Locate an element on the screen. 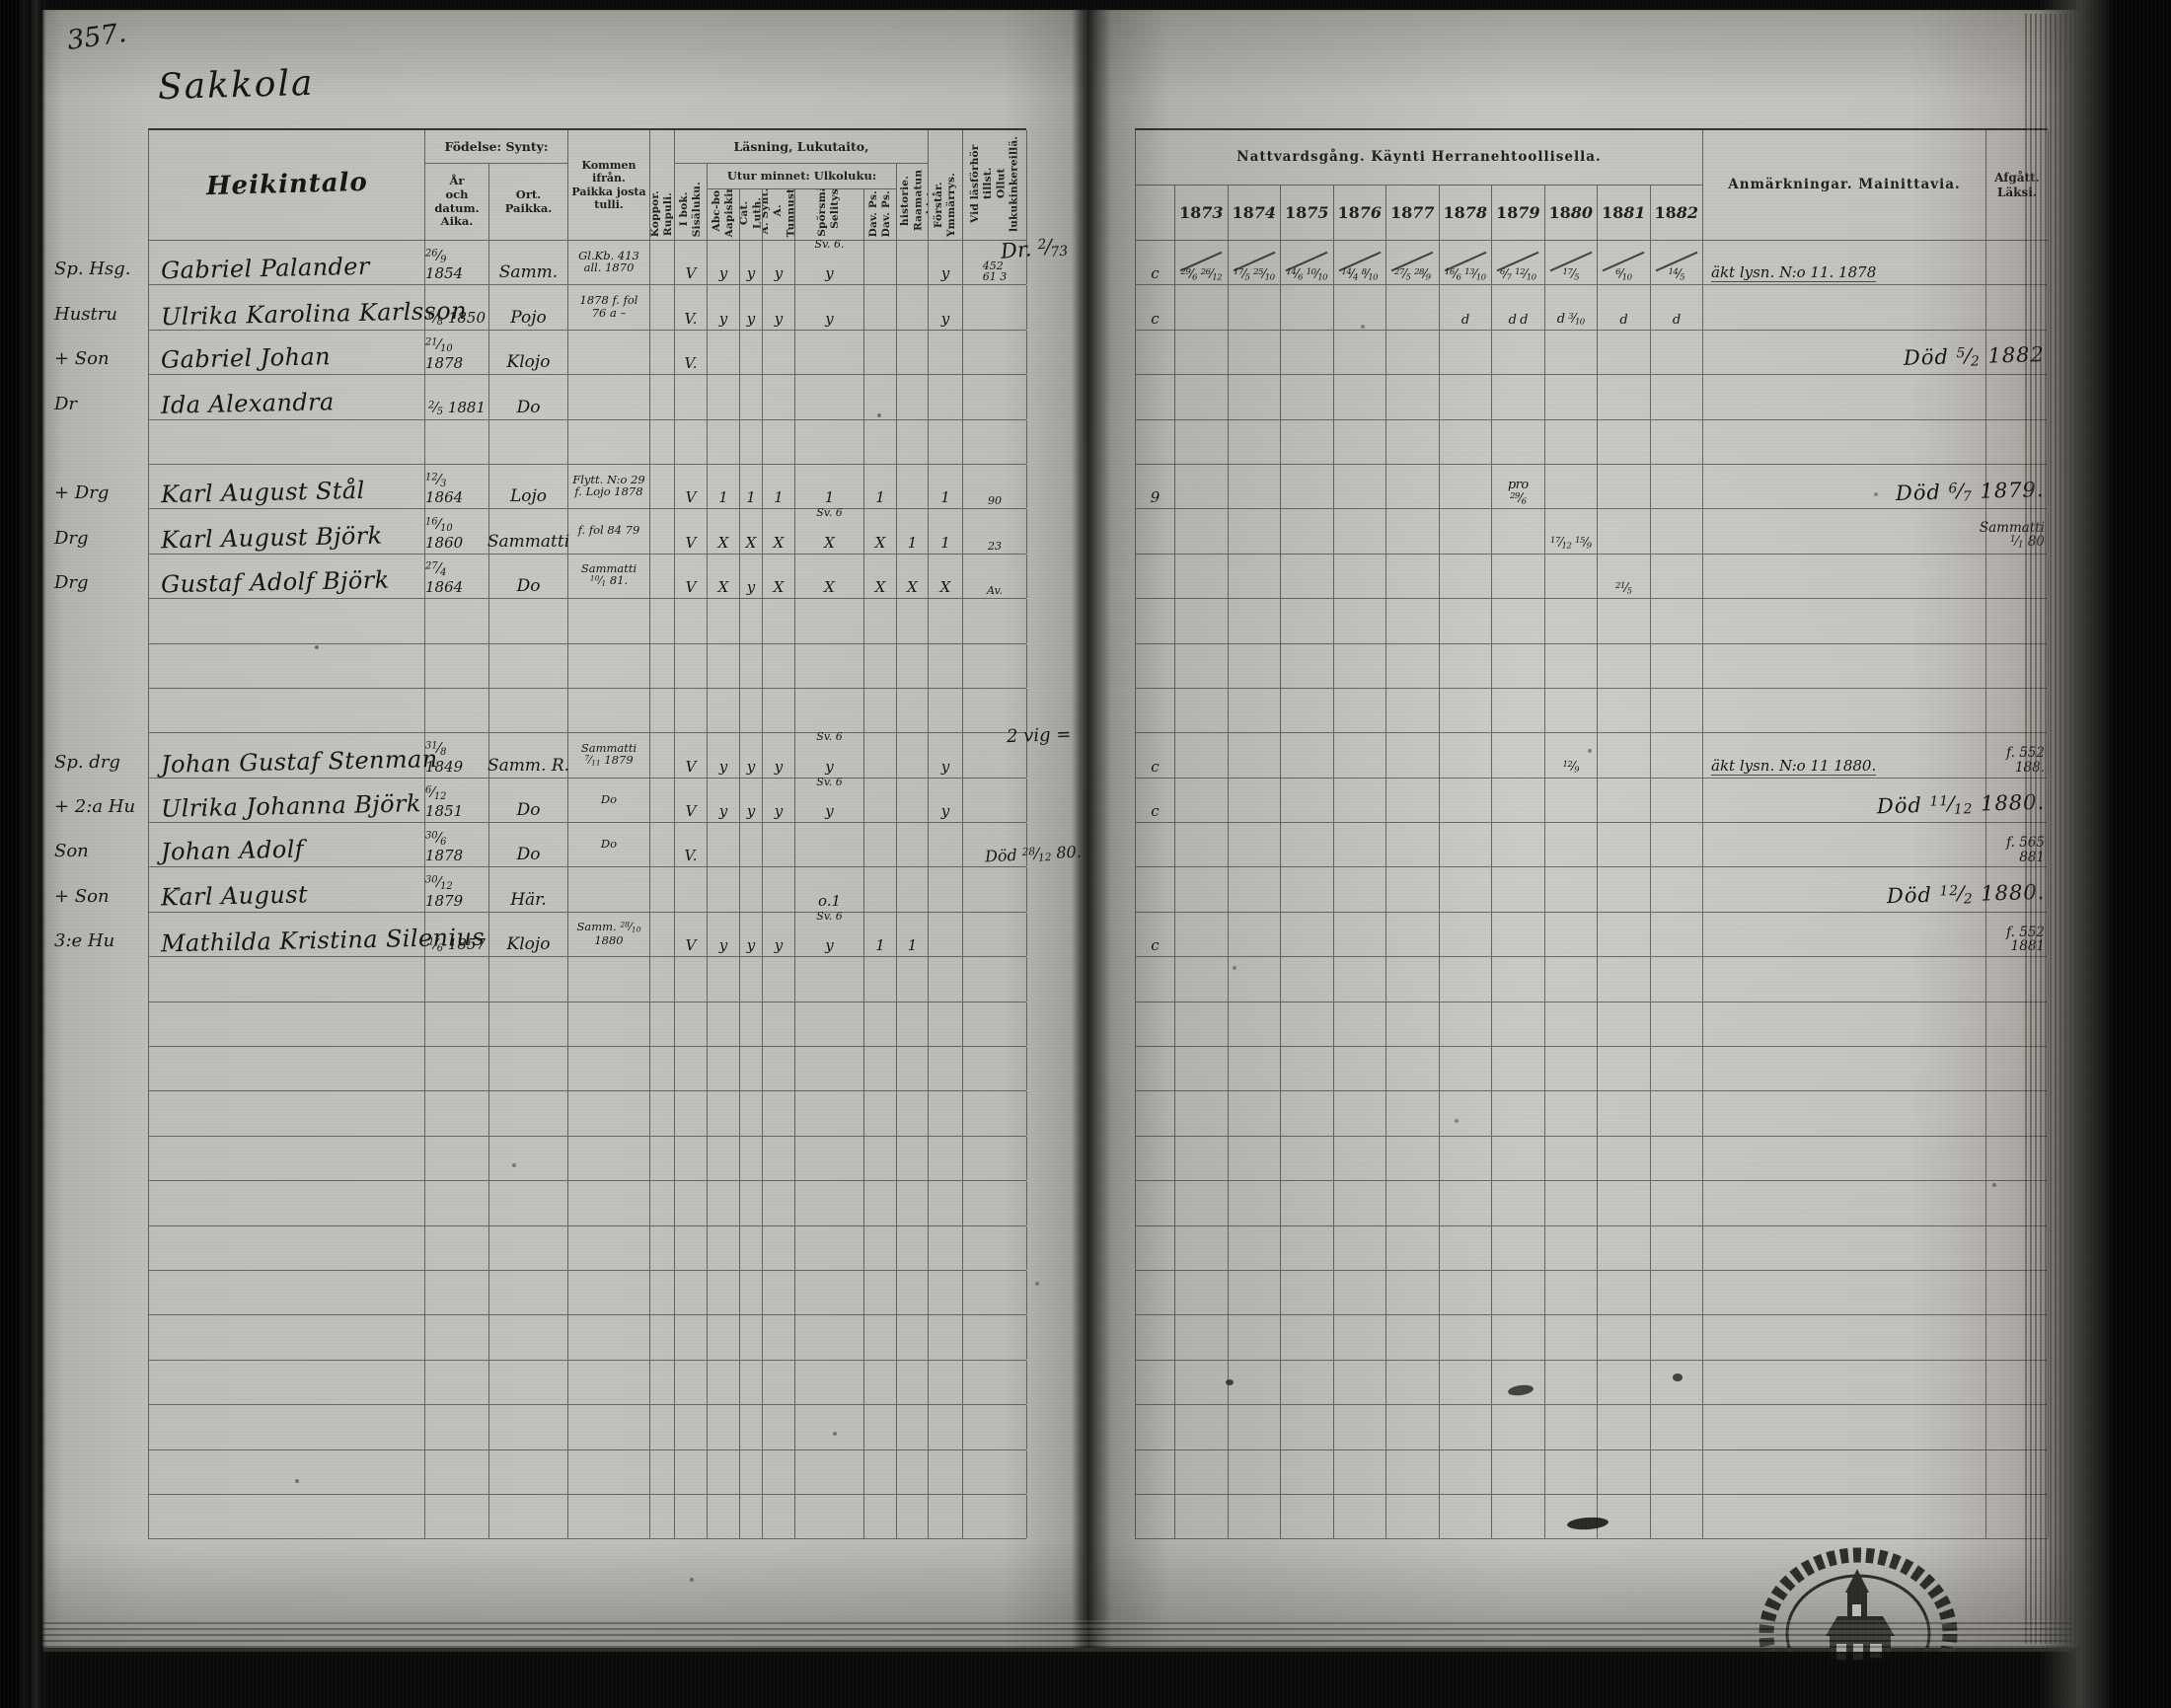  birth-date-cell is located at coordinates (457, 1292).